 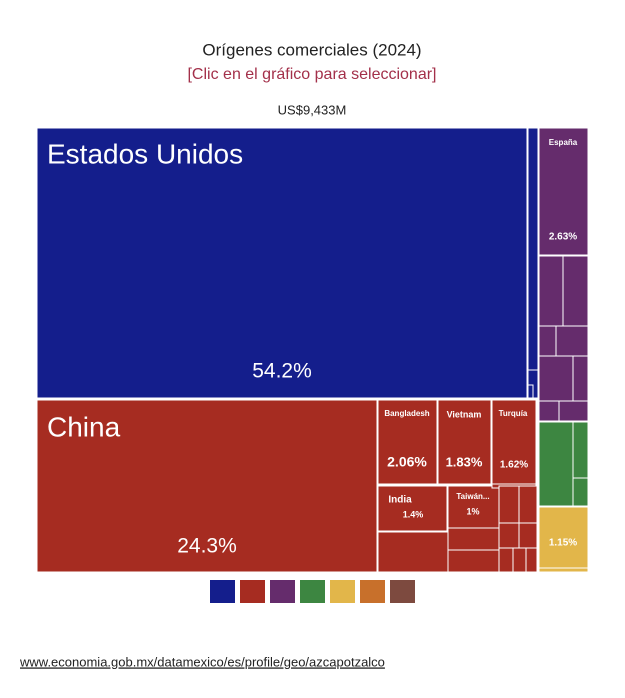 What do you see at coordinates (563, 142) in the screenshot?
I see `tile-label: España` at bounding box center [563, 142].